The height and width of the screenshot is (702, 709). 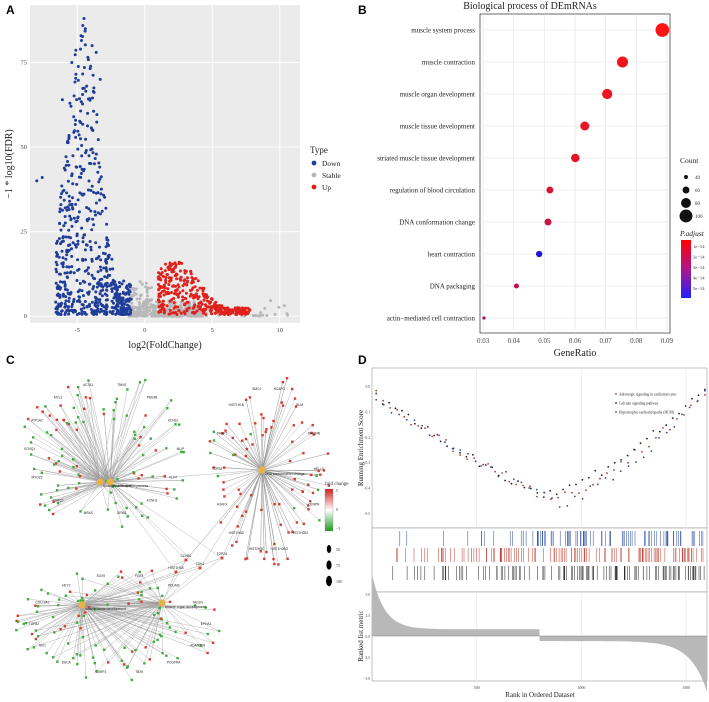 I want to click on panel-label-d: D, so click(x=362, y=360).